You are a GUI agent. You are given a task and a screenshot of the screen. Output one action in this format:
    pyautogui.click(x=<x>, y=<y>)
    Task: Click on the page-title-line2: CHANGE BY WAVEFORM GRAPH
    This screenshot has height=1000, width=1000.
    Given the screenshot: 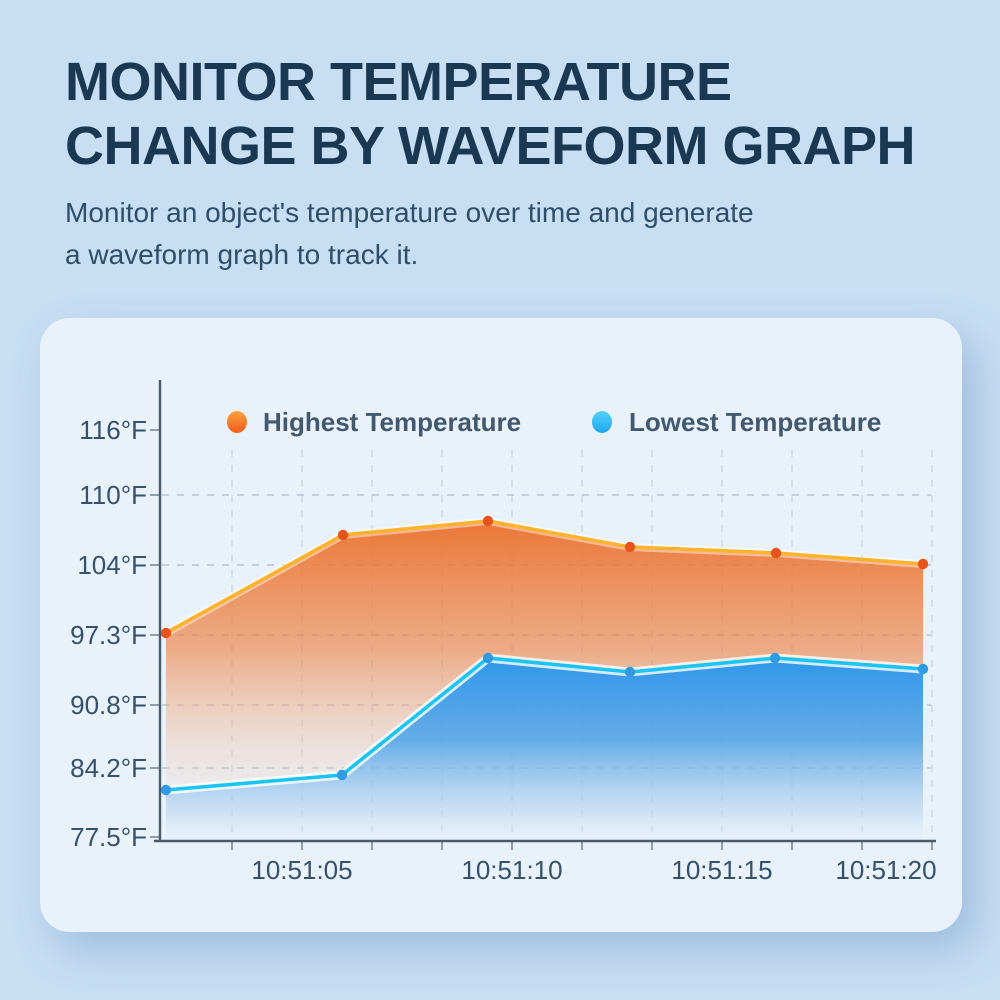 What is the action you would take?
    pyautogui.click(x=490, y=146)
    